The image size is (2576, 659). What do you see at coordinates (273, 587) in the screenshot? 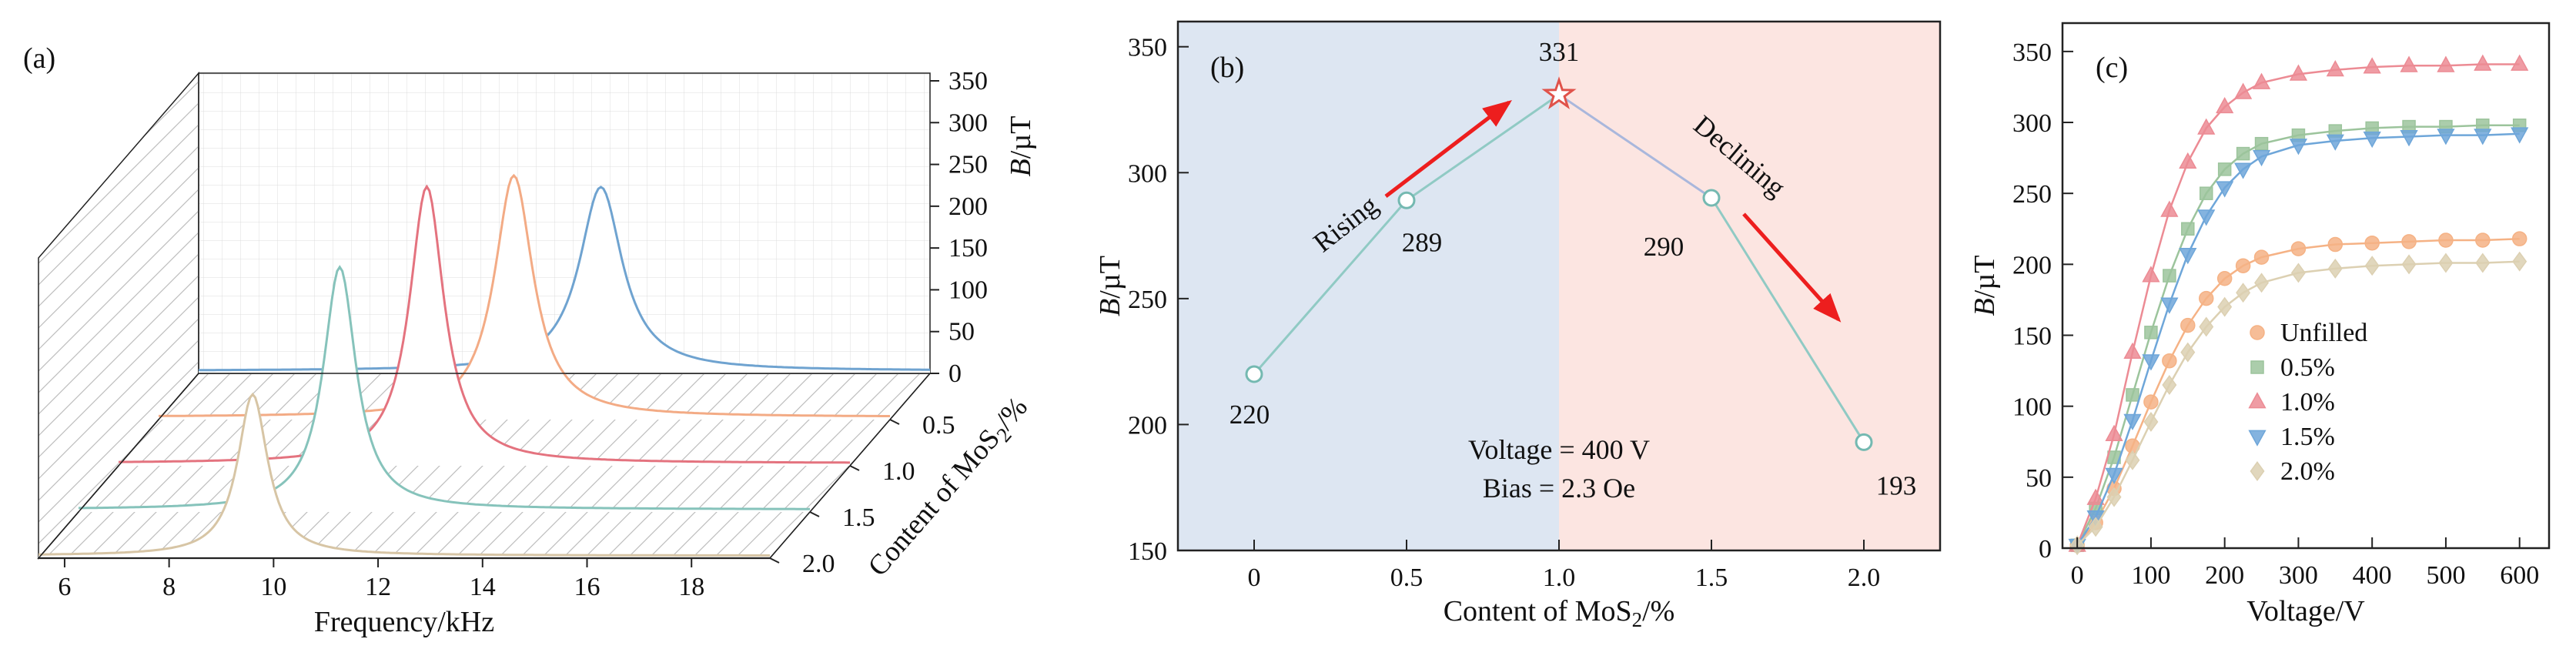
I see `freq-tick-label: 10` at bounding box center [273, 587].